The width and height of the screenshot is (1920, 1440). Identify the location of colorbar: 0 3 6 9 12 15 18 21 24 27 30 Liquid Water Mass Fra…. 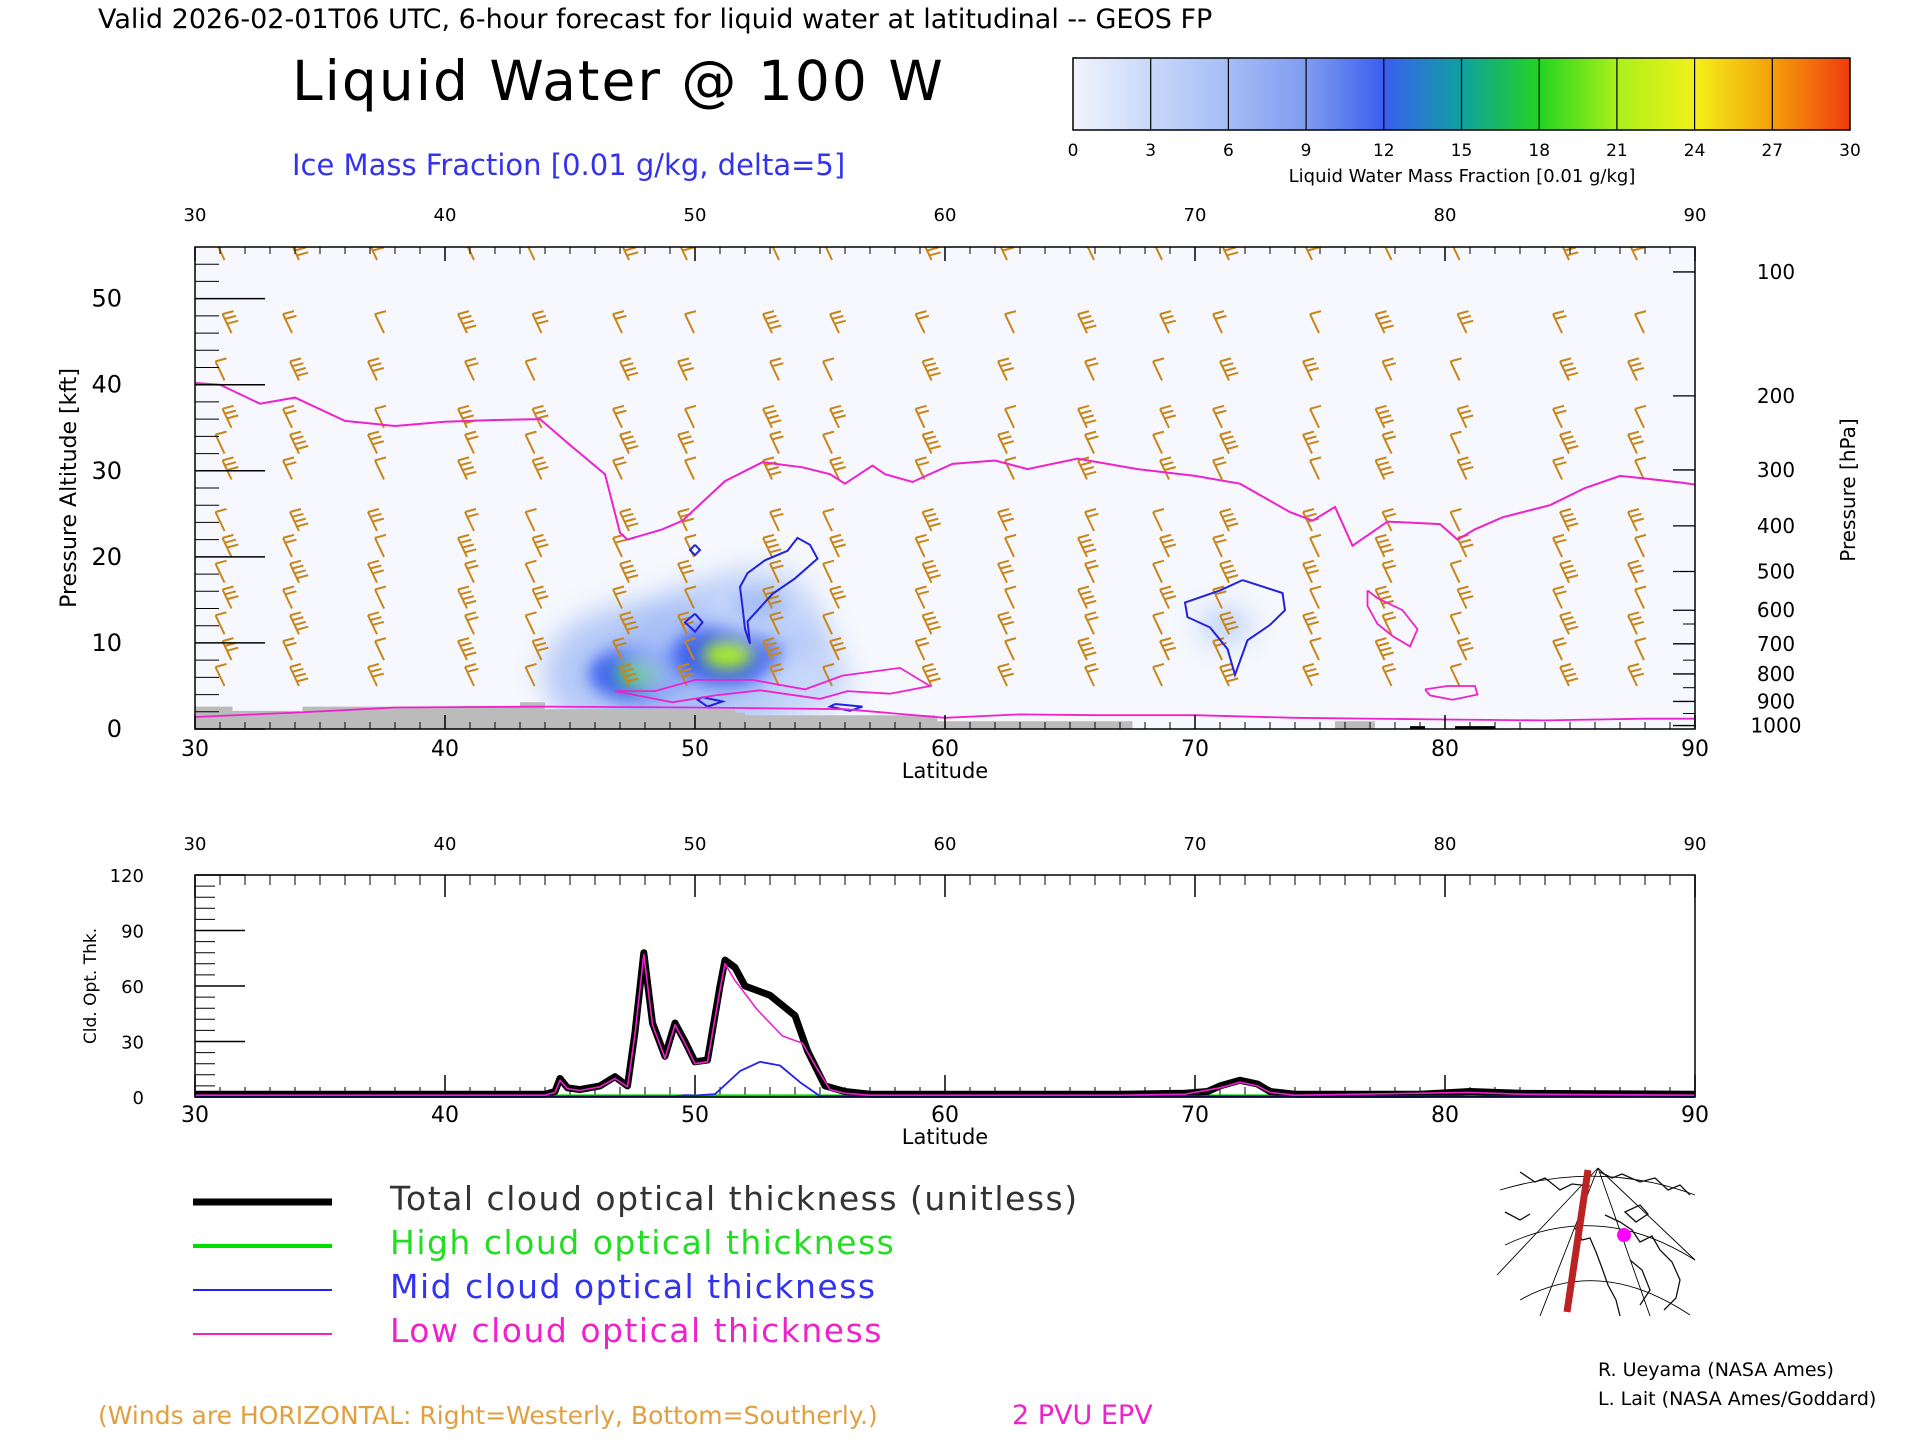
(1464, 122).